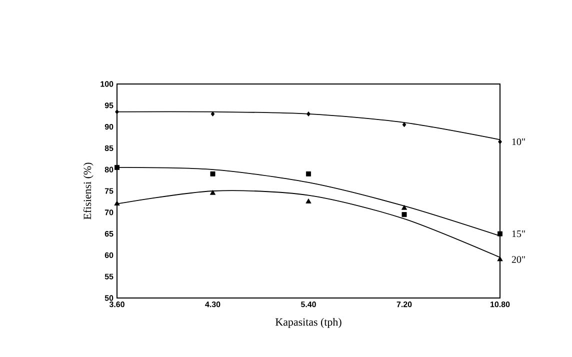 This screenshot has width=572, height=357. What do you see at coordinates (308, 323) in the screenshot?
I see `x-axis-title: Kapasitas (tph)` at bounding box center [308, 323].